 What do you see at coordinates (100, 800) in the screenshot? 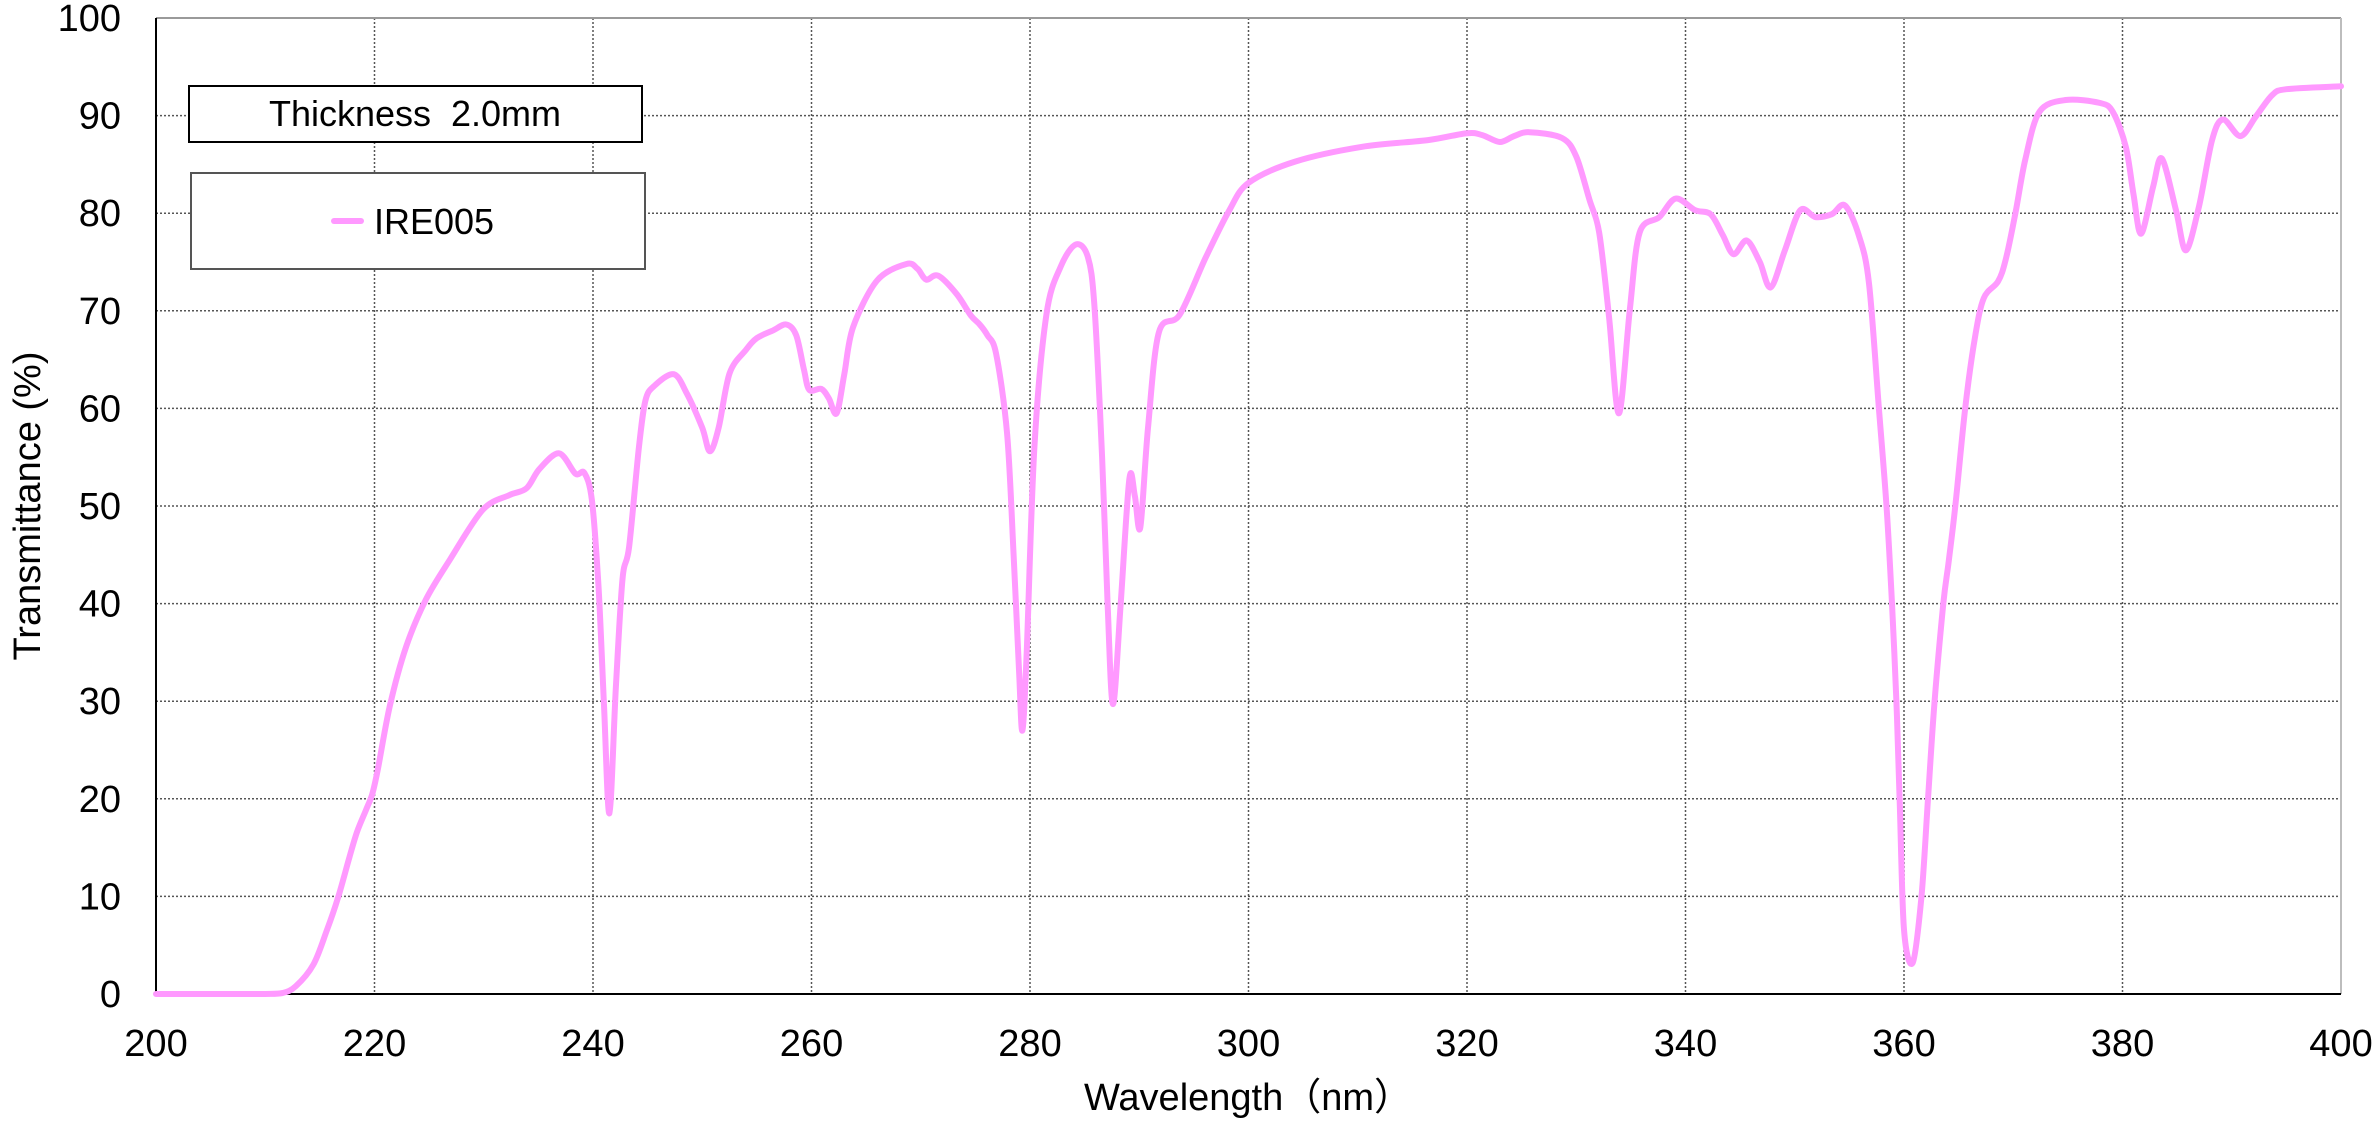
I see `y-tick-label: 20` at bounding box center [100, 800].